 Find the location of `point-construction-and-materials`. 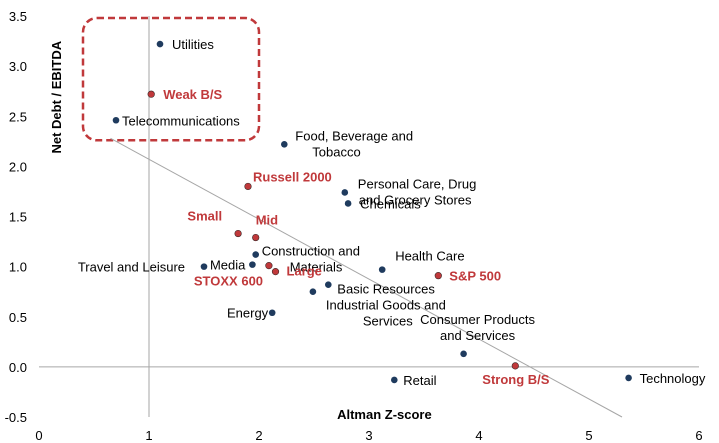

point-construction-and-materials is located at coordinates (255, 254).